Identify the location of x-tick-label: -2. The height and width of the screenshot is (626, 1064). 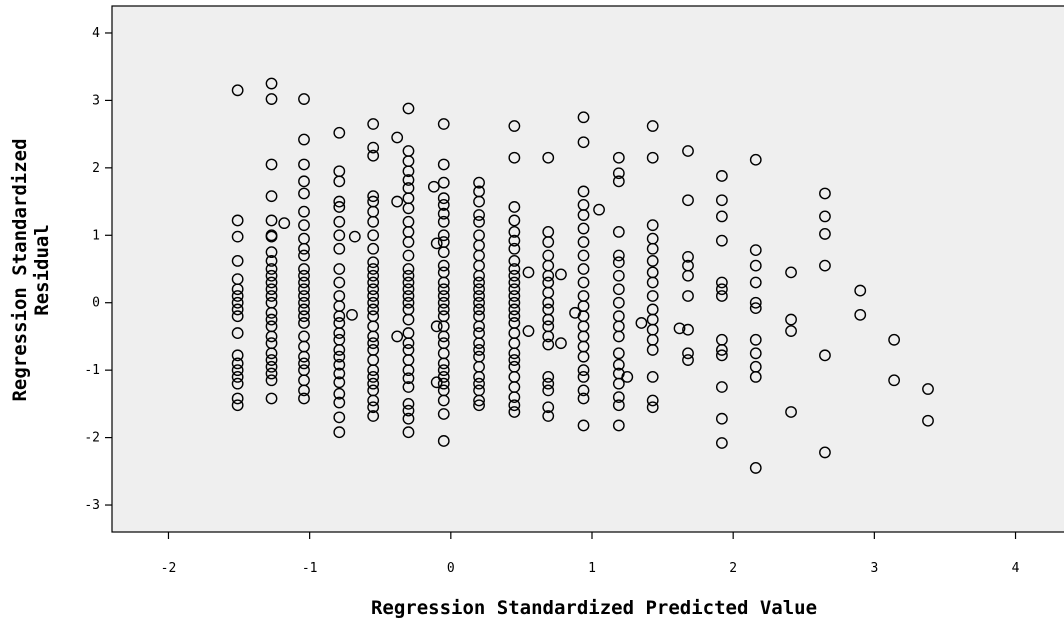
(169, 568).